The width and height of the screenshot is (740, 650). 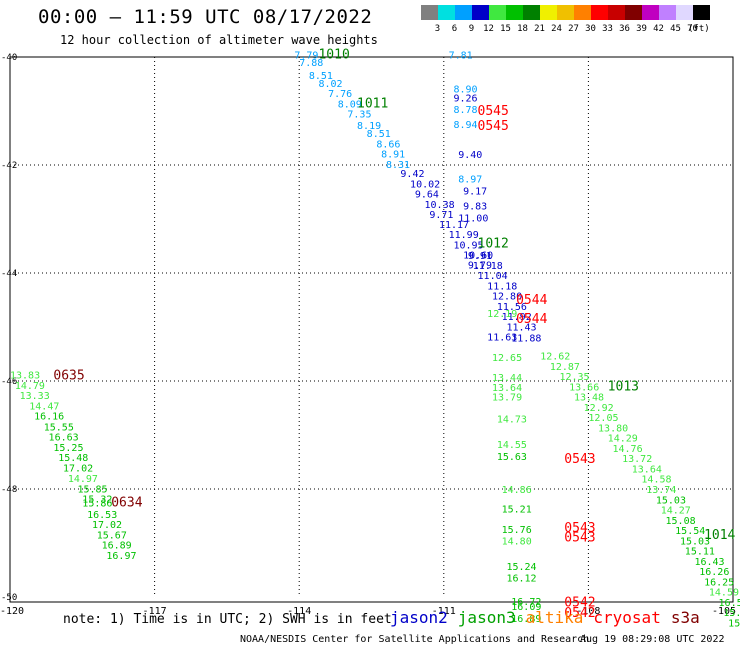 I want to click on latitude-label: -46, so click(x=9, y=382).